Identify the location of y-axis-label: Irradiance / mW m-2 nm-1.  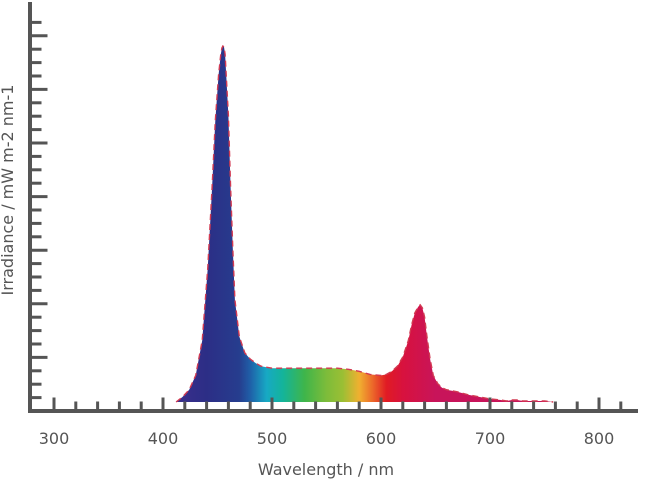
(8, 190).